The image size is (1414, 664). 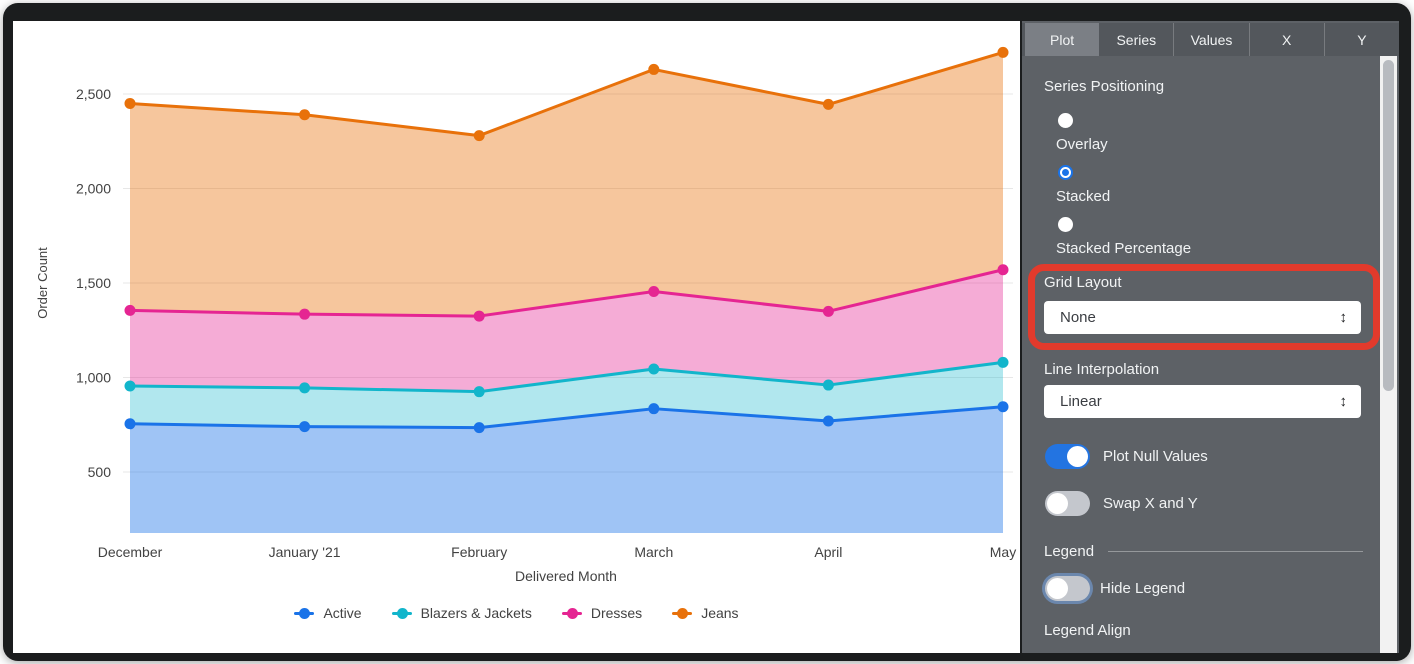 I want to click on plot-null-values-row: Plot Null Values, so click(x=1126, y=456).